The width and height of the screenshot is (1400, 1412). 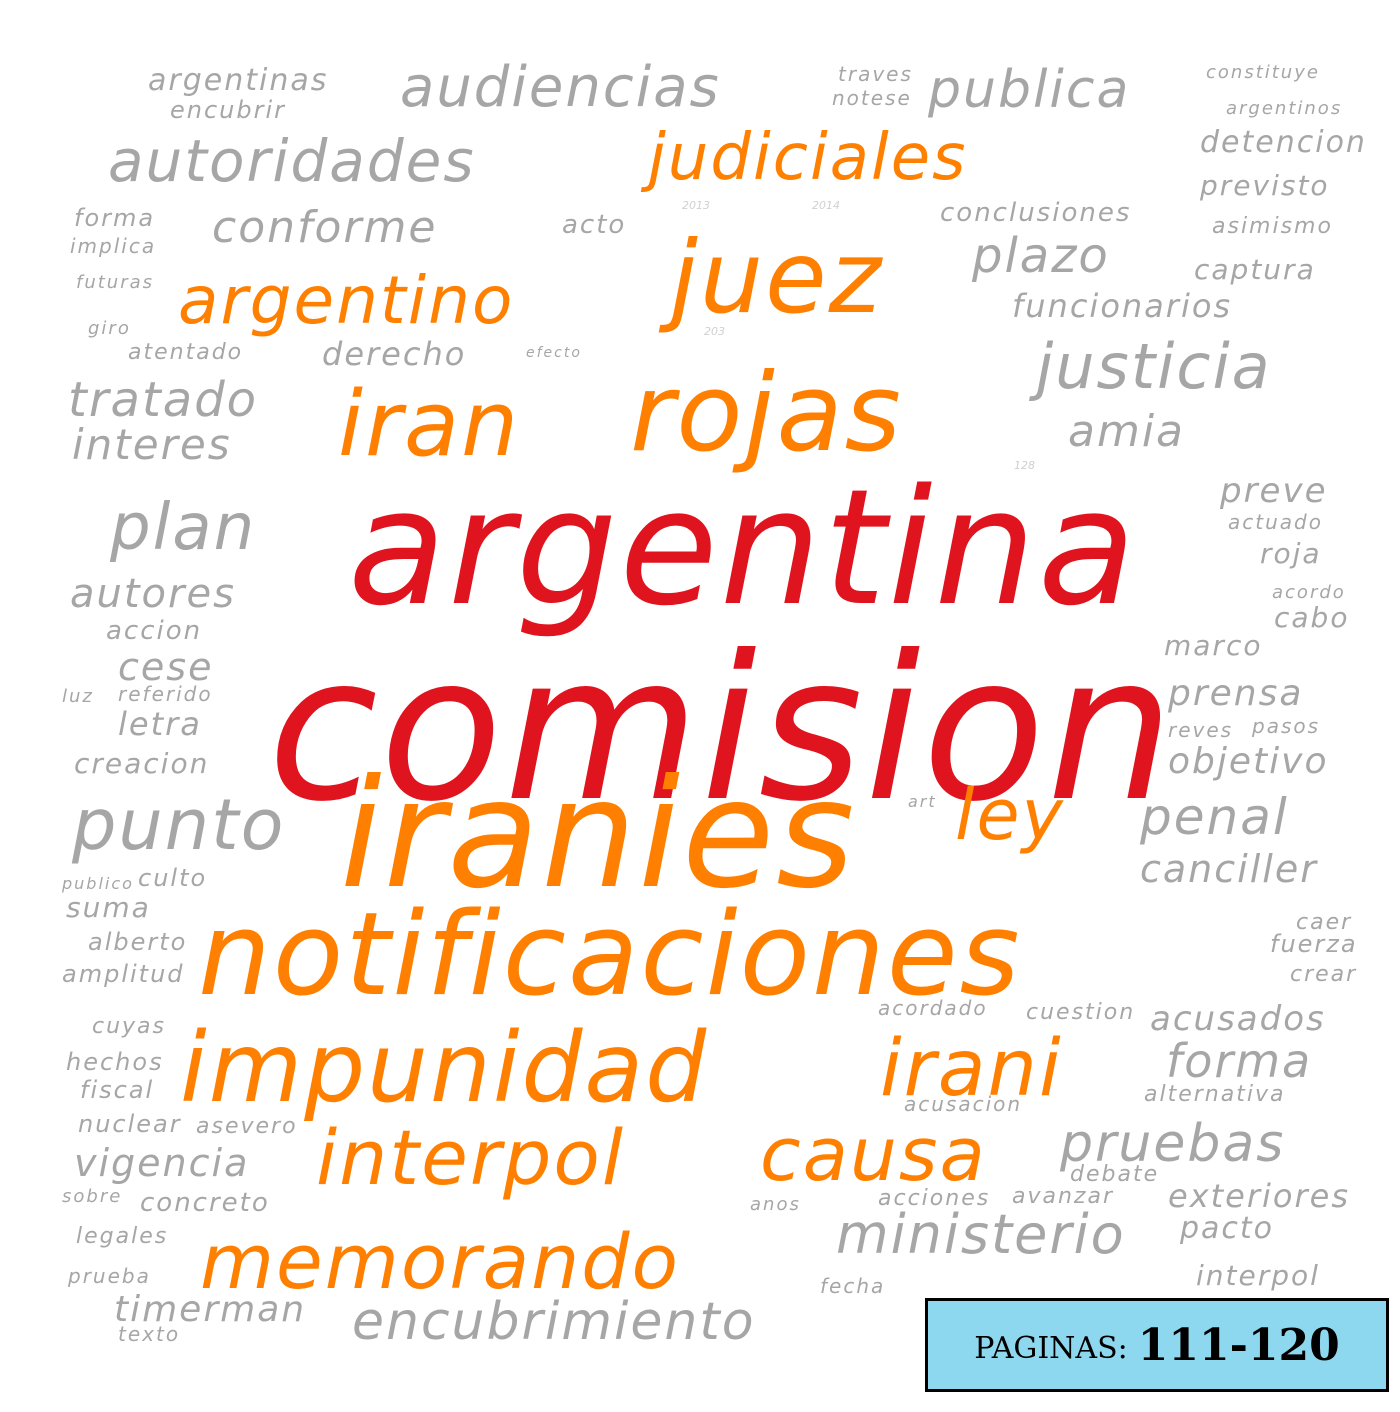 I want to click on cloud-word: argentinos, so click(x=1284, y=108).